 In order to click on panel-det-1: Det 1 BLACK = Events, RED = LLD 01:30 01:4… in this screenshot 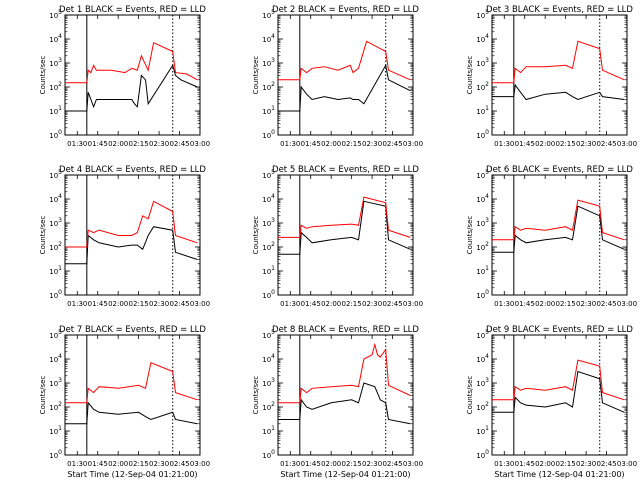, I will do `click(124, 76)`.